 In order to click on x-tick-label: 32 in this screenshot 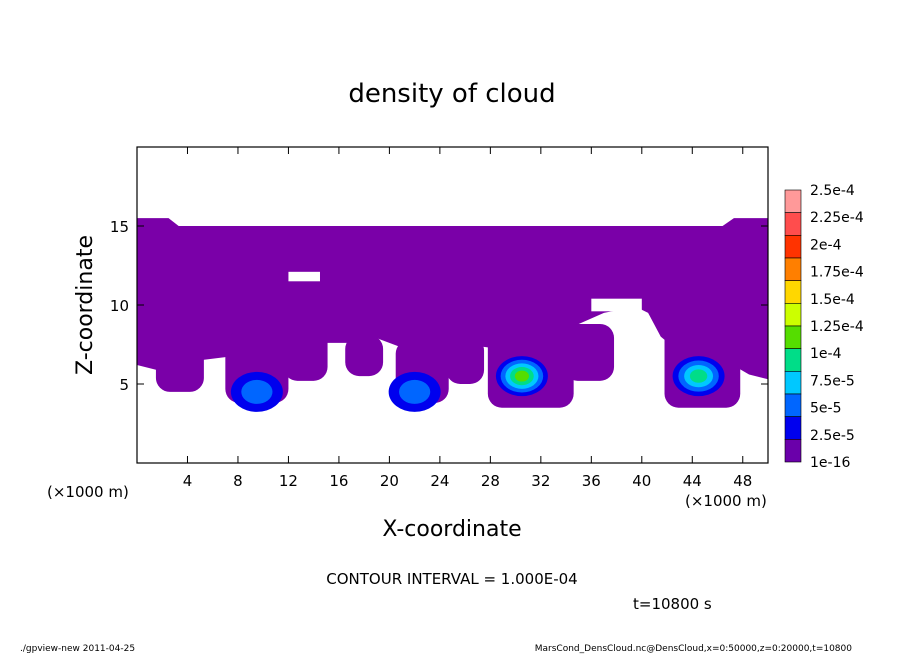, I will do `click(540, 481)`.